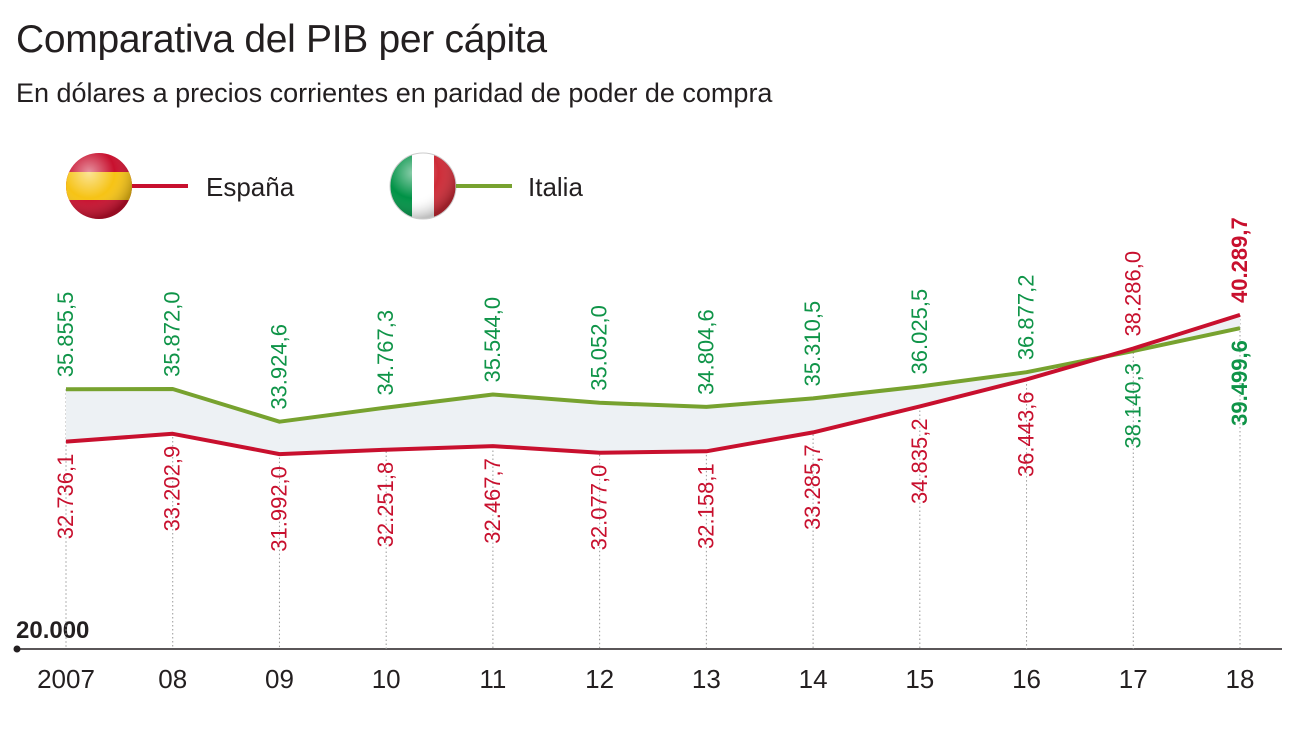  Describe the element at coordinates (705, 506) in the screenshot. I see `value-label-espana: 32.158,1` at that location.